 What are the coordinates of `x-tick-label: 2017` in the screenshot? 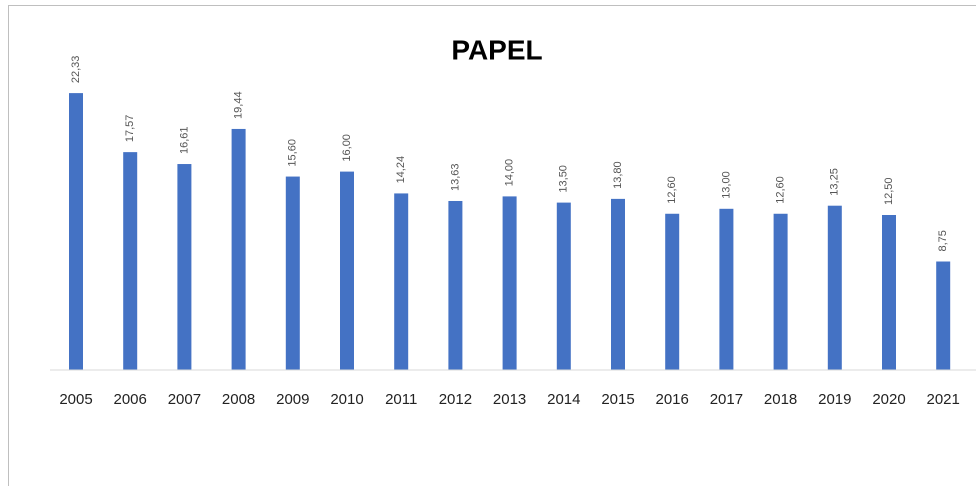 It's located at (726, 399).